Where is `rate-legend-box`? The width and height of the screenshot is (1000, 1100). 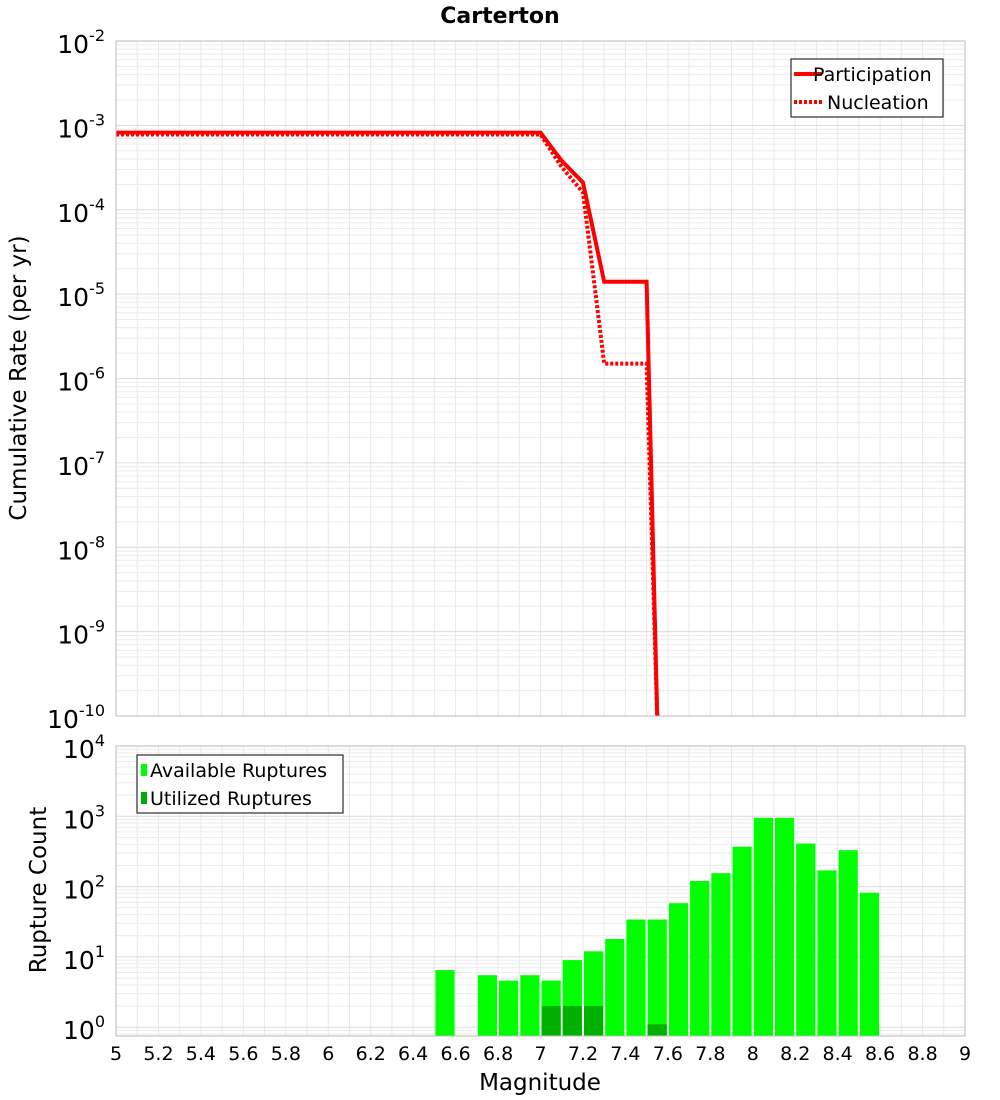
rate-legend-box is located at coordinates (867, 88).